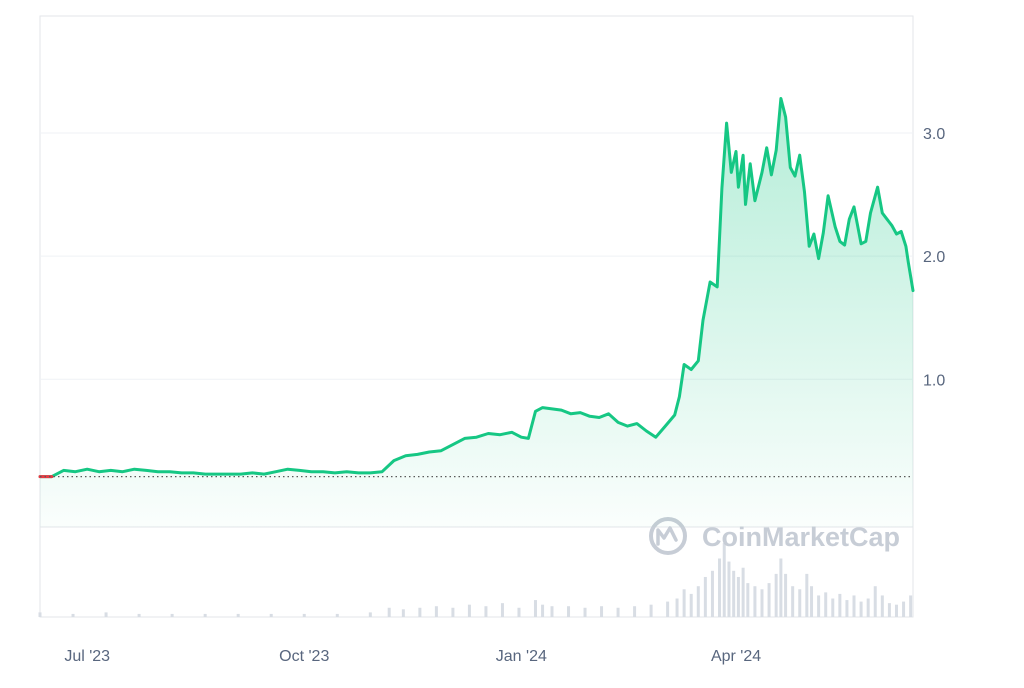  What do you see at coordinates (934, 380) in the screenshot?
I see `y-tick-label: 1.0` at bounding box center [934, 380].